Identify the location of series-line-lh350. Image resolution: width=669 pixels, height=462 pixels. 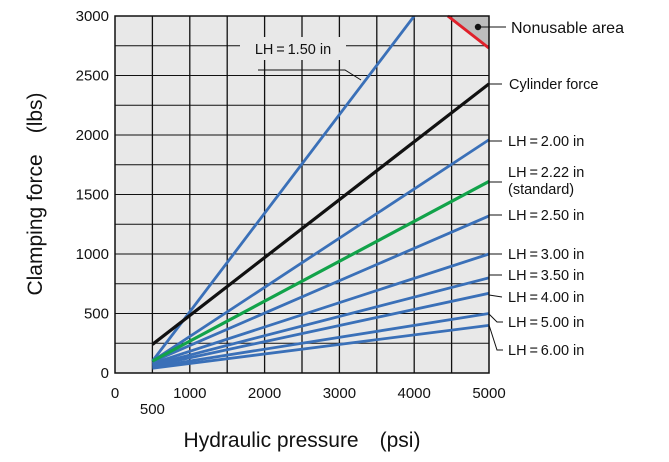
(320, 321).